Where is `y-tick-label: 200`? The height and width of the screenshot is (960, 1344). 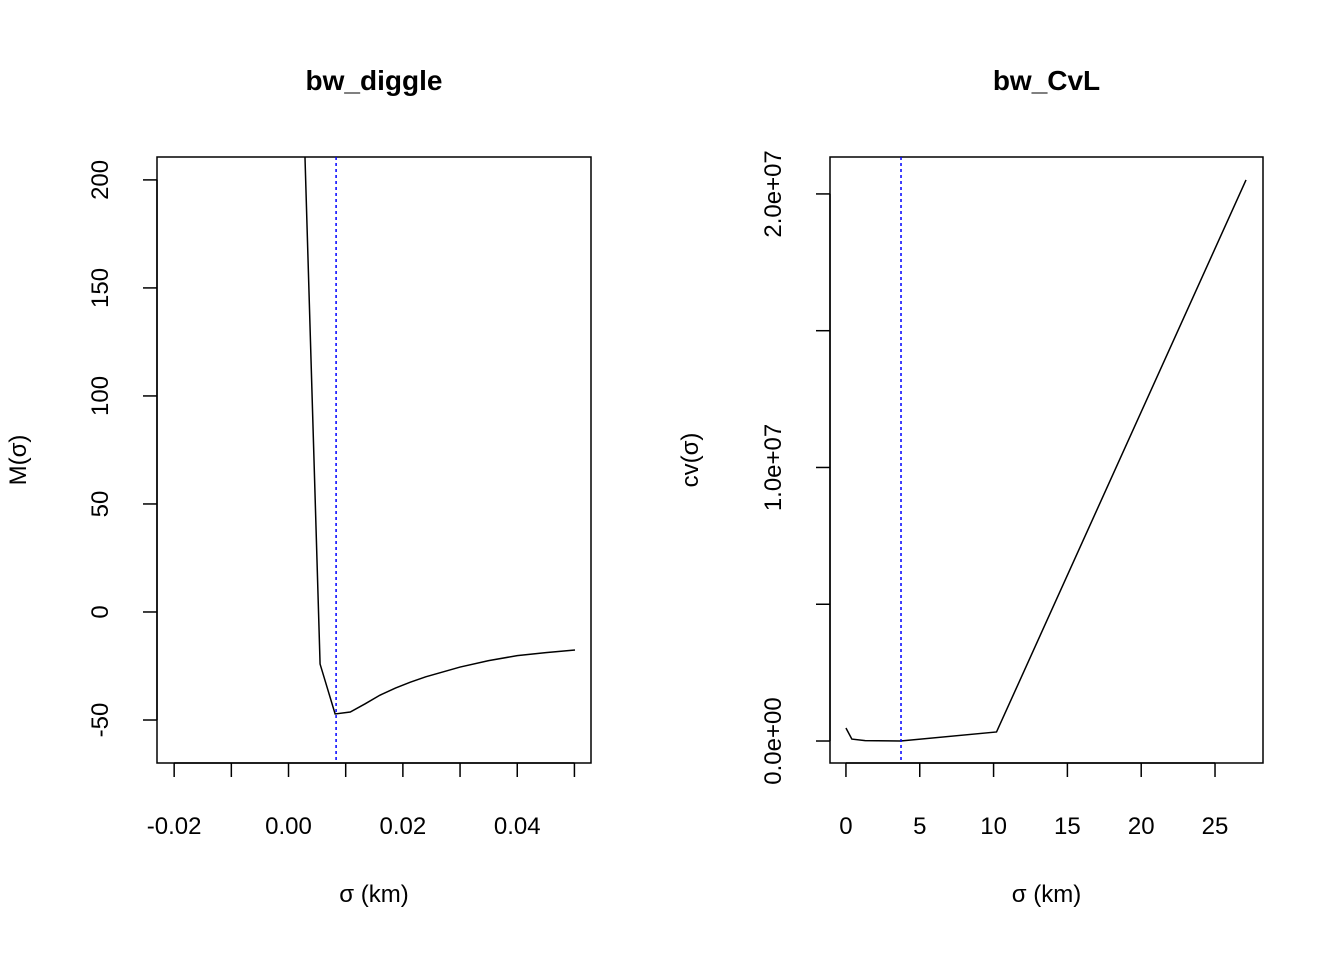
y-tick-label: 200 is located at coordinates (100, 180).